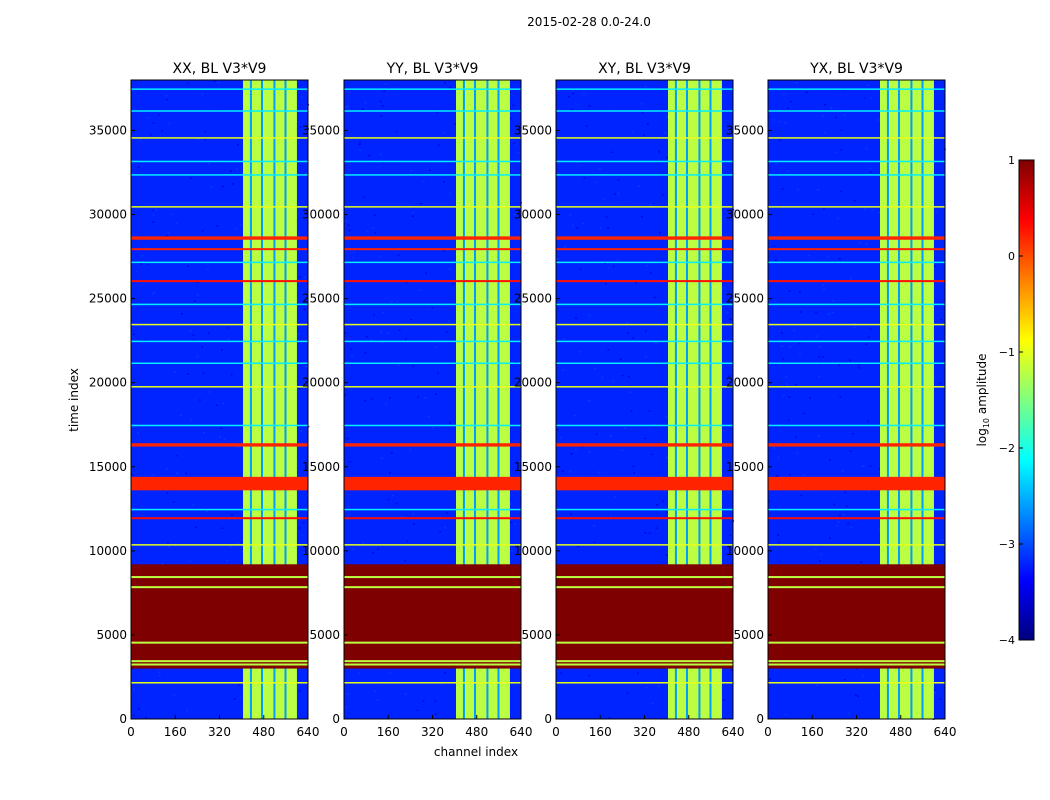 Image resolution: width=1050 pixels, height=800 pixels. What do you see at coordinates (748, 635) in the screenshot?
I see `y-tick-label: 5000` at bounding box center [748, 635].